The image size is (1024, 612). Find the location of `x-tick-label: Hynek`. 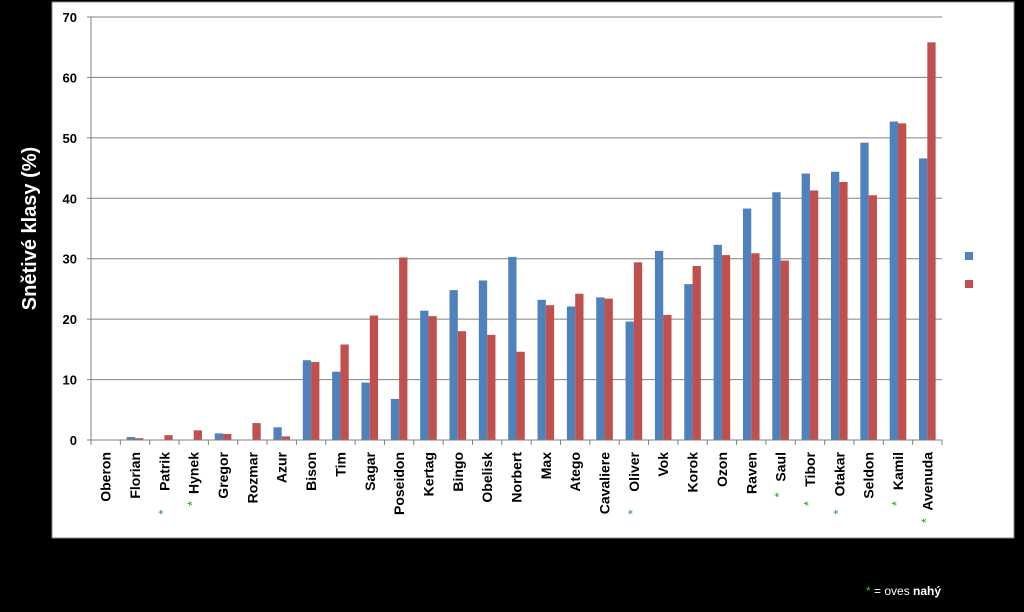

x-tick-label: Hynek is located at coordinates (194, 473).